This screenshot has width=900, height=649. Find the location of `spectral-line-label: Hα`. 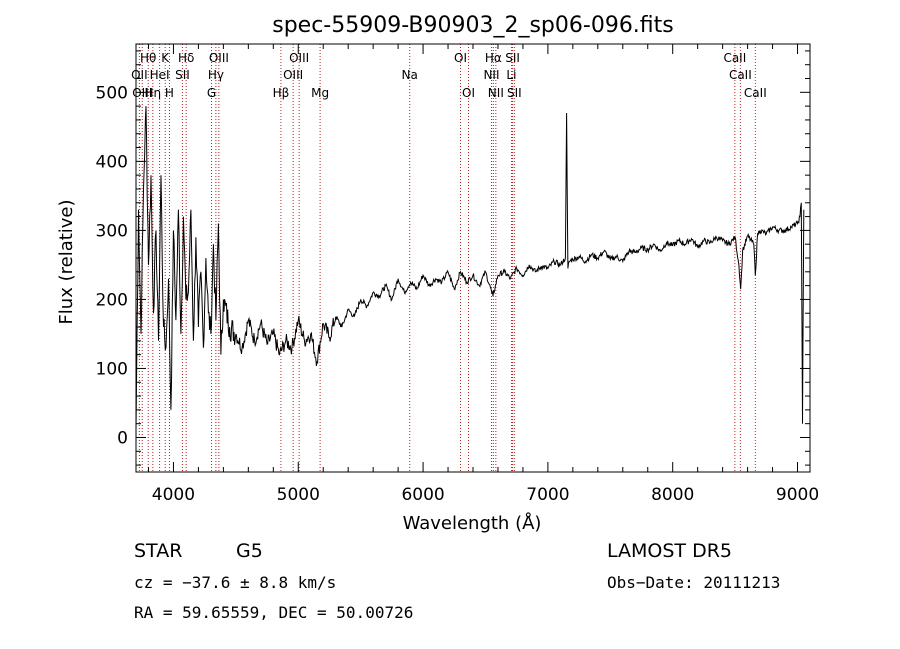

spectral-line-label: Hα is located at coordinates (493, 58).